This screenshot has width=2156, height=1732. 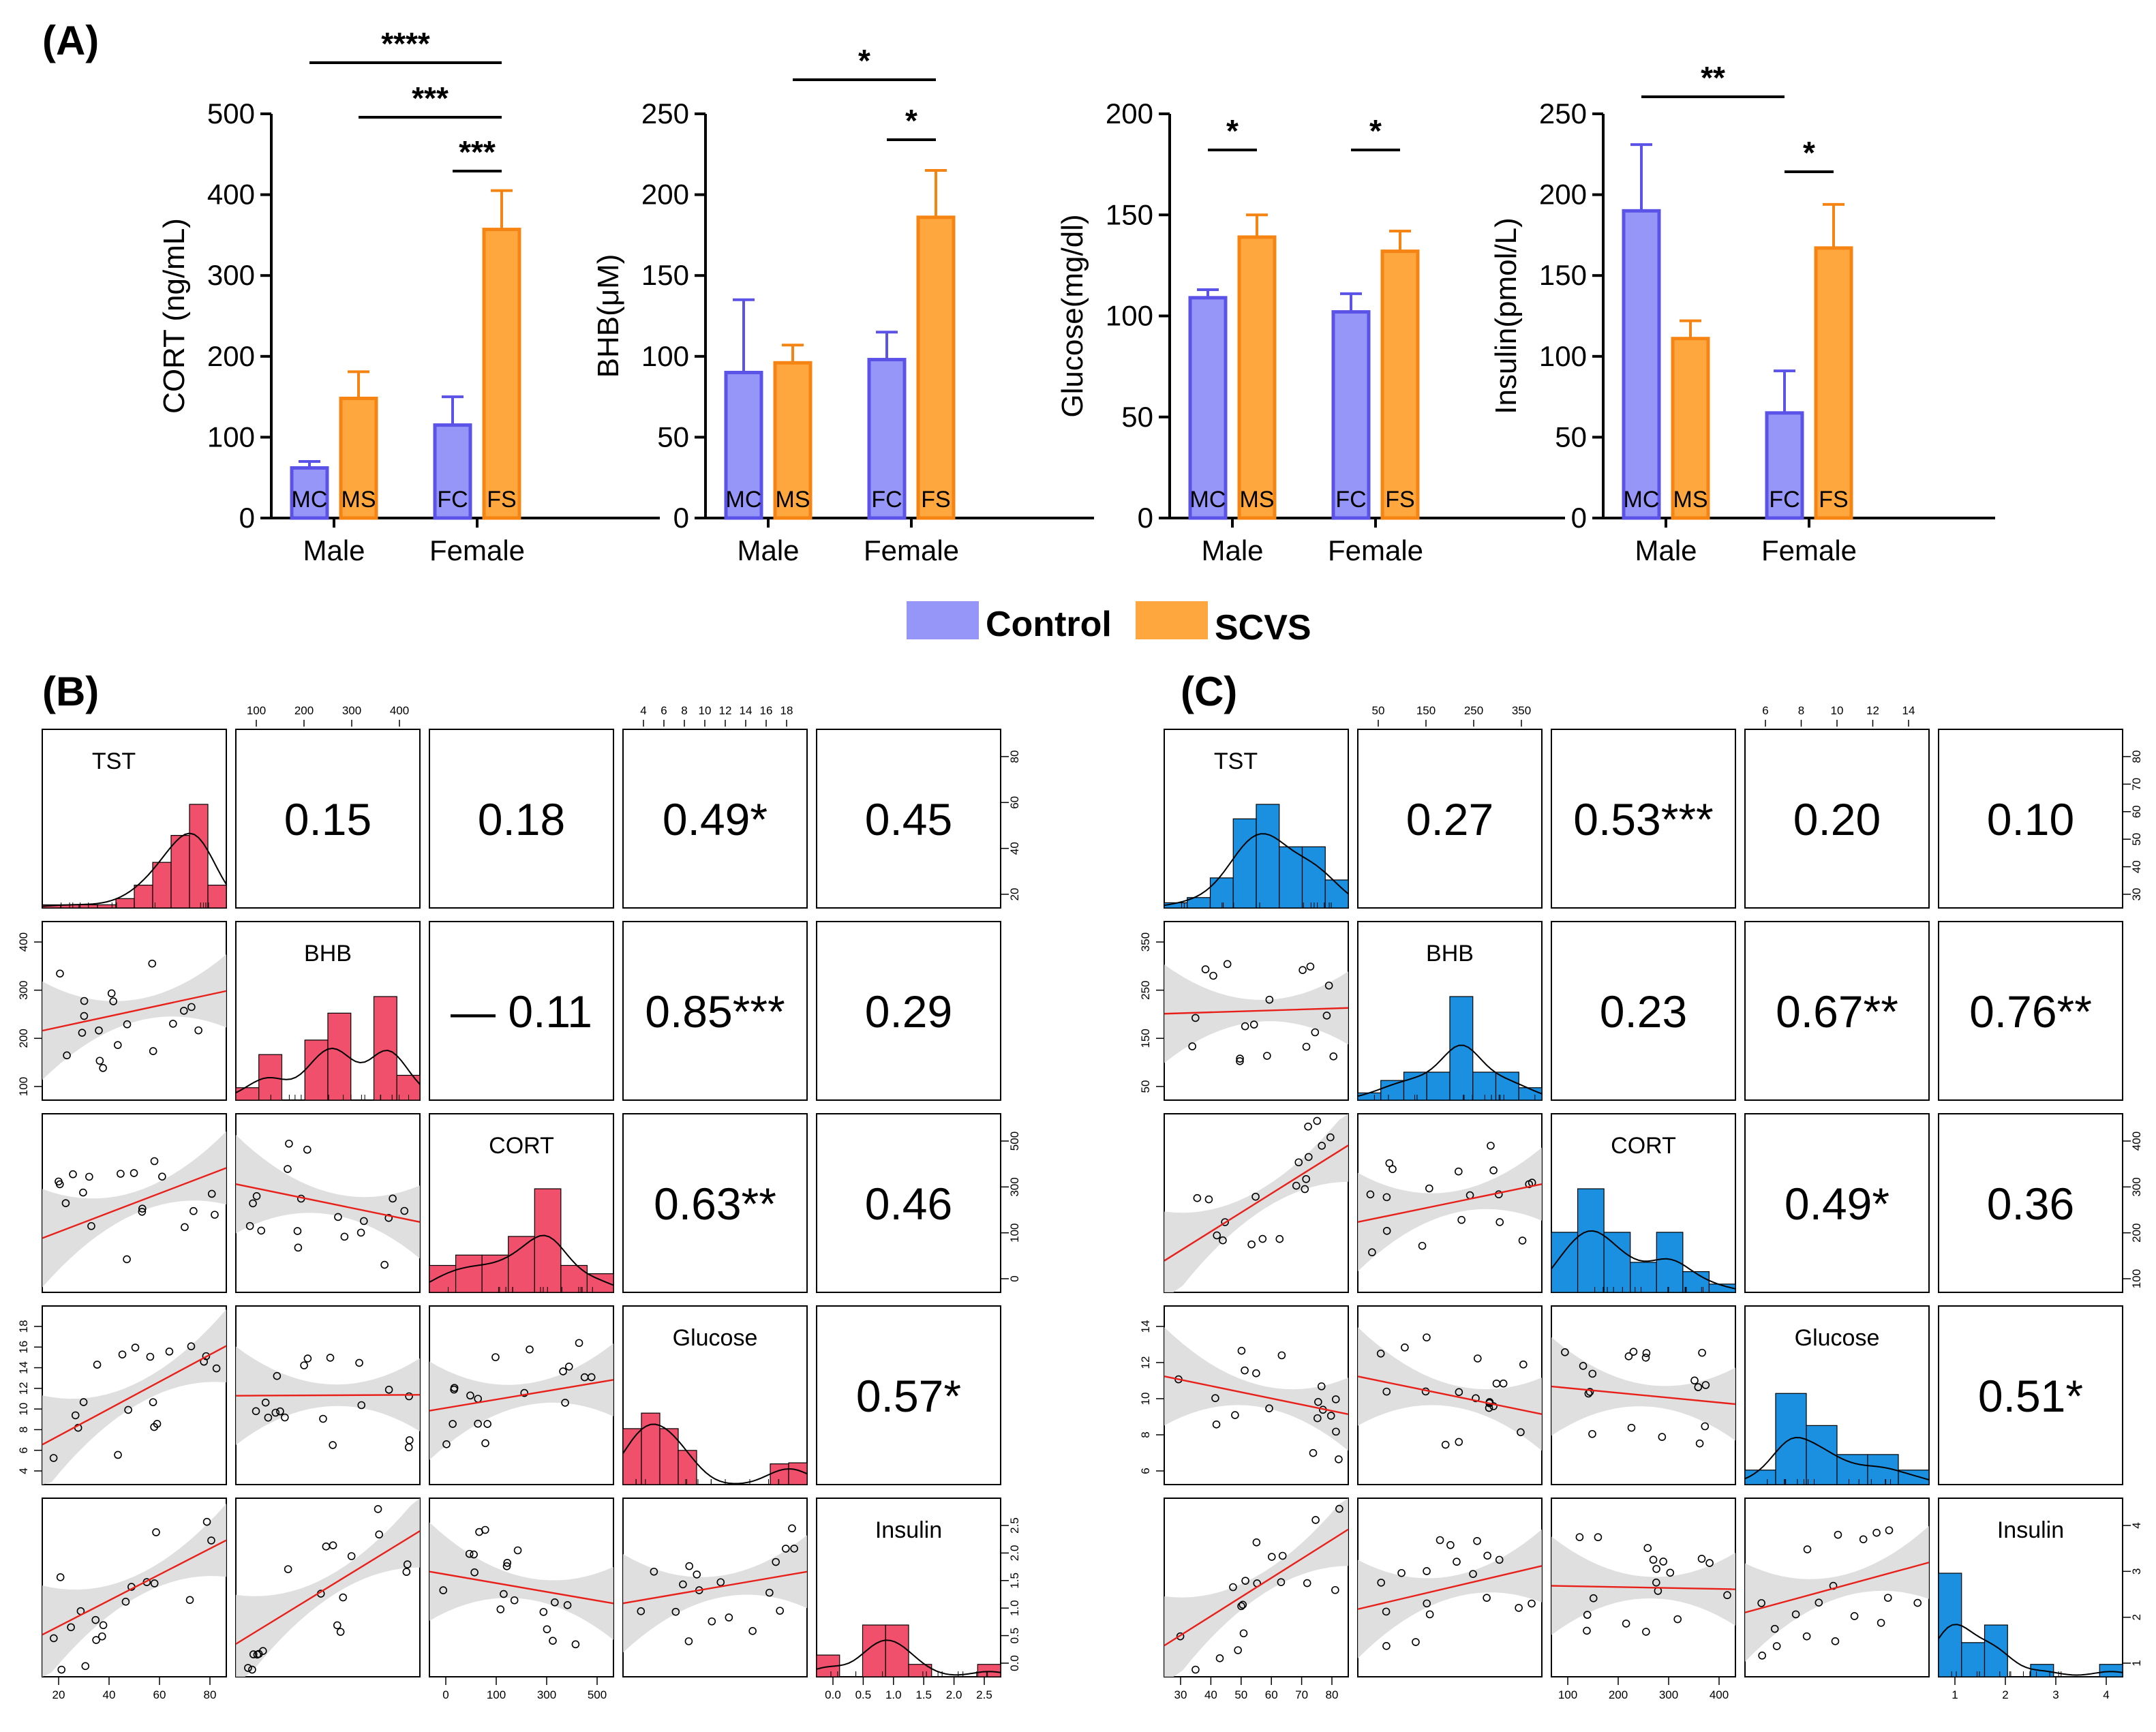 What do you see at coordinates (109, 1694) in the screenshot?
I see `bottom-tick-label: 40` at bounding box center [109, 1694].